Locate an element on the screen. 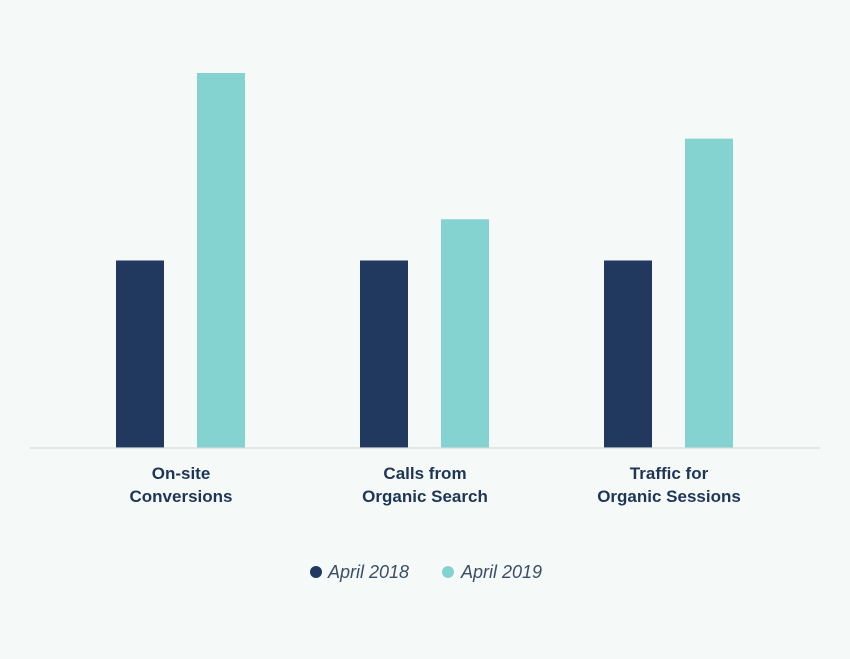 This screenshot has width=850, height=659. category-label-2-line-0: Traffic for is located at coordinates (669, 473).